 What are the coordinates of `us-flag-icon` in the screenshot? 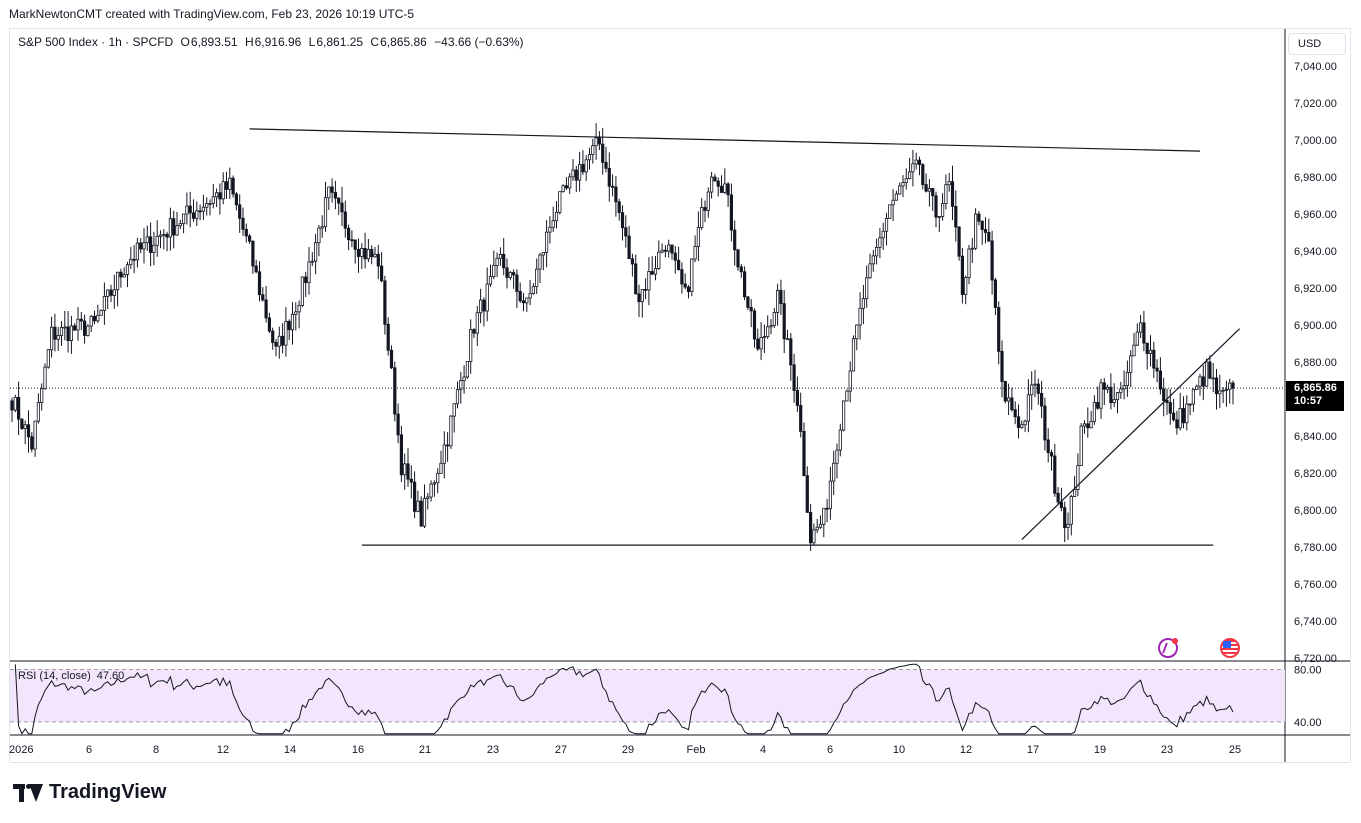 It's located at (1230, 648).